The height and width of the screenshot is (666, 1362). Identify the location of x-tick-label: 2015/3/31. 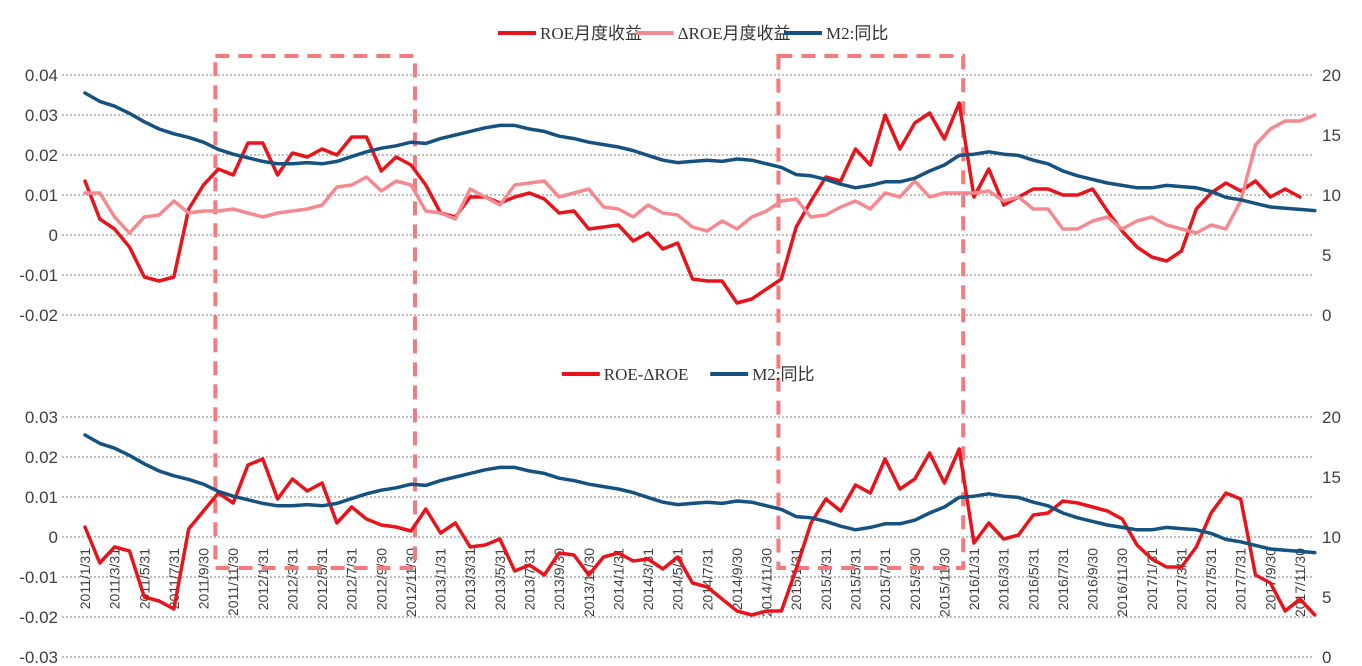
(826, 579).